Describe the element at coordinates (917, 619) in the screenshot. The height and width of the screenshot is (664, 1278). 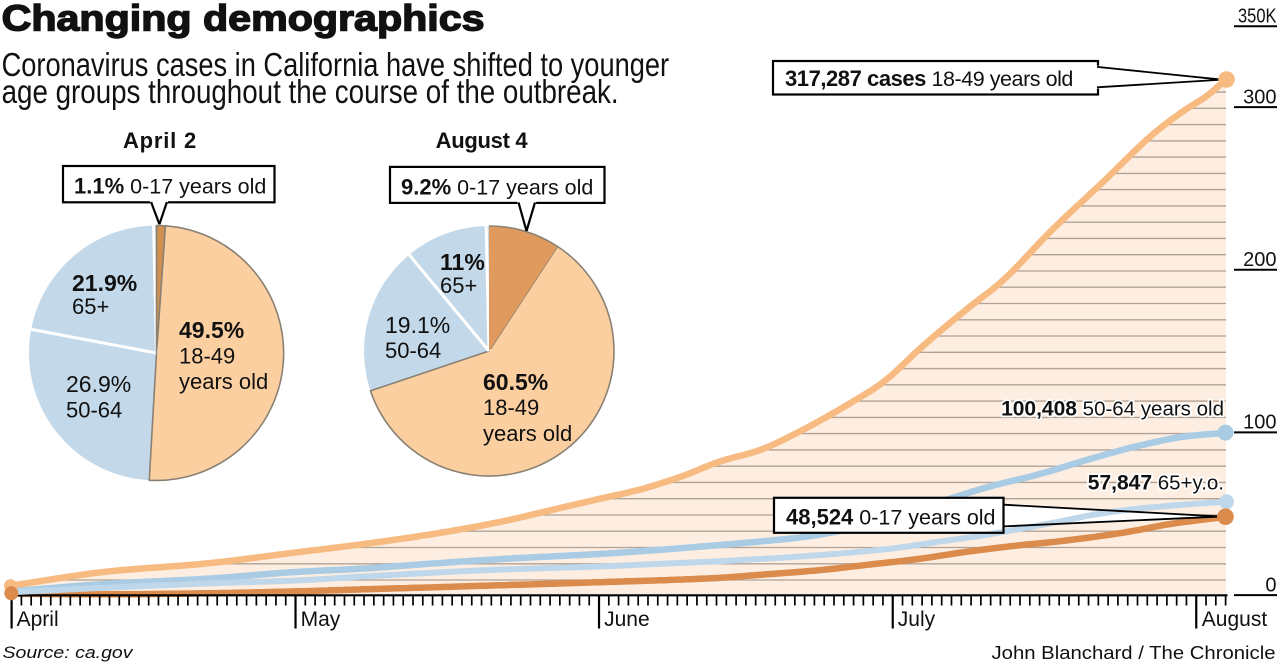
I see `svg-text: July` at that location.